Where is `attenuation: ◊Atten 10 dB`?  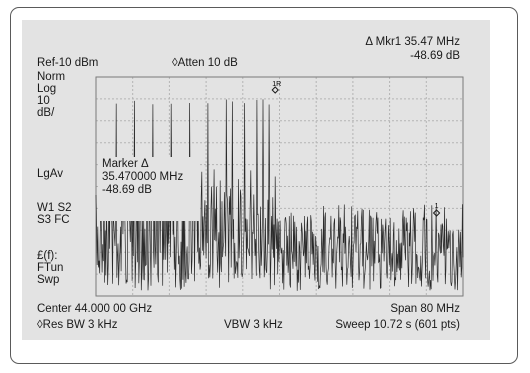
attenuation: ◊Atten 10 dB is located at coordinates (205, 63).